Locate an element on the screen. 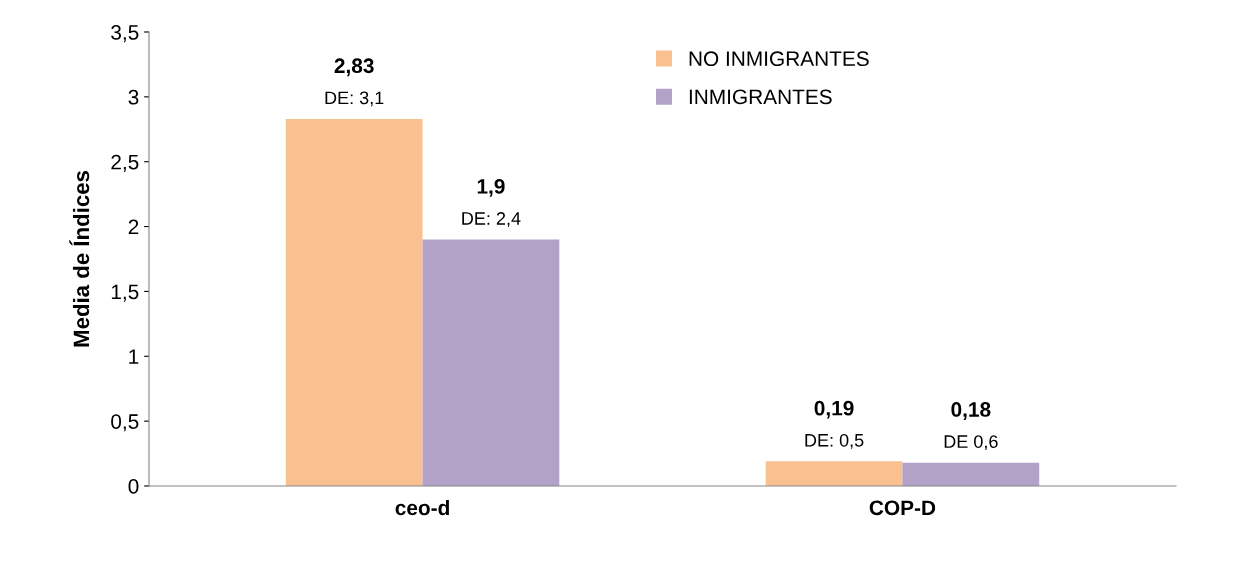 The width and height of the screenshot is (1235, 565). y-tick-label: 0 is located at coordinates (133, 486).